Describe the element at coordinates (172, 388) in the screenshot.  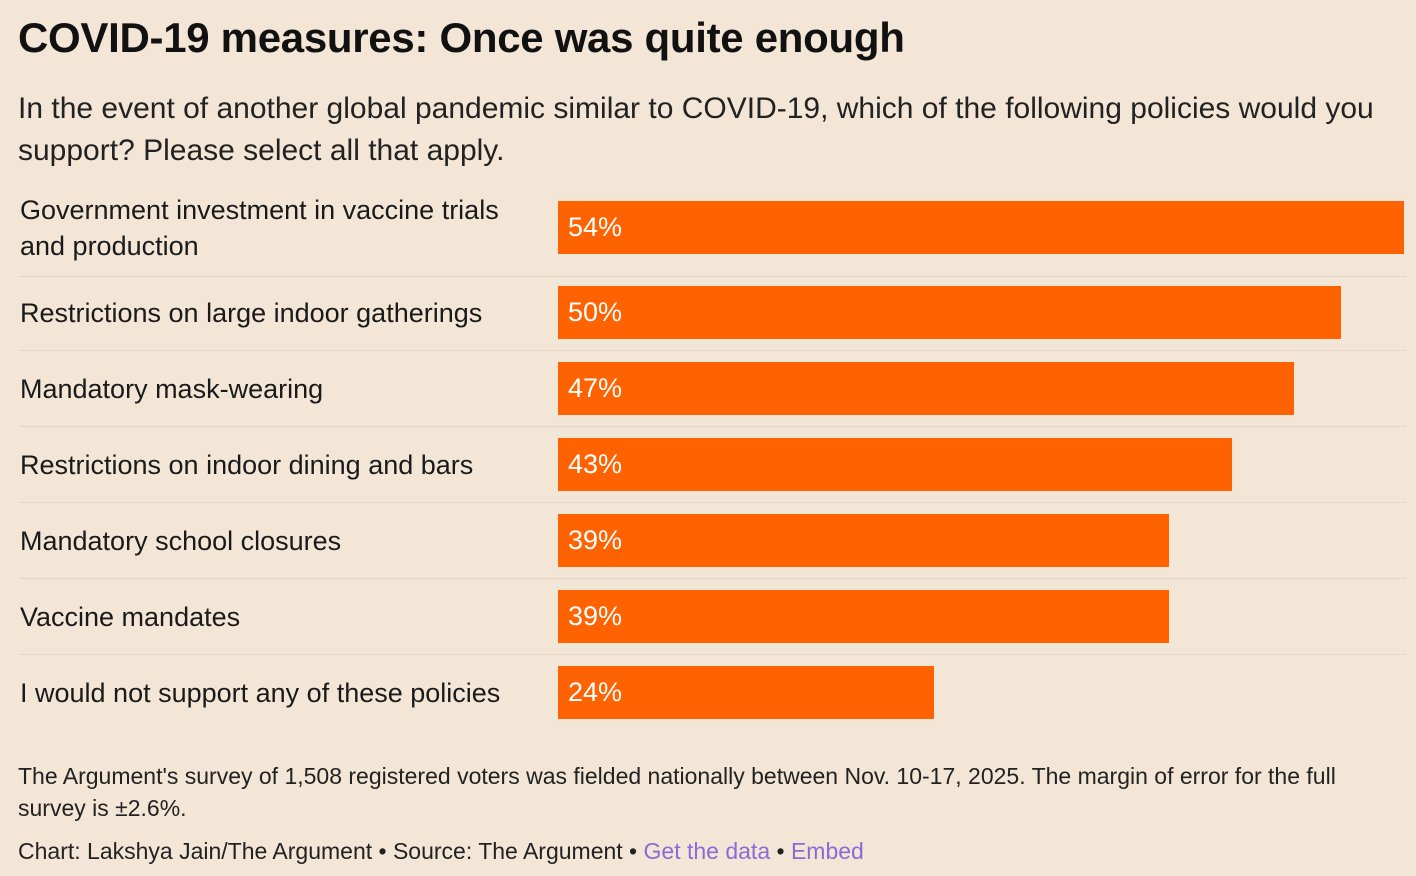
I see `category-label: Mandatory mask-wearing` at that location.